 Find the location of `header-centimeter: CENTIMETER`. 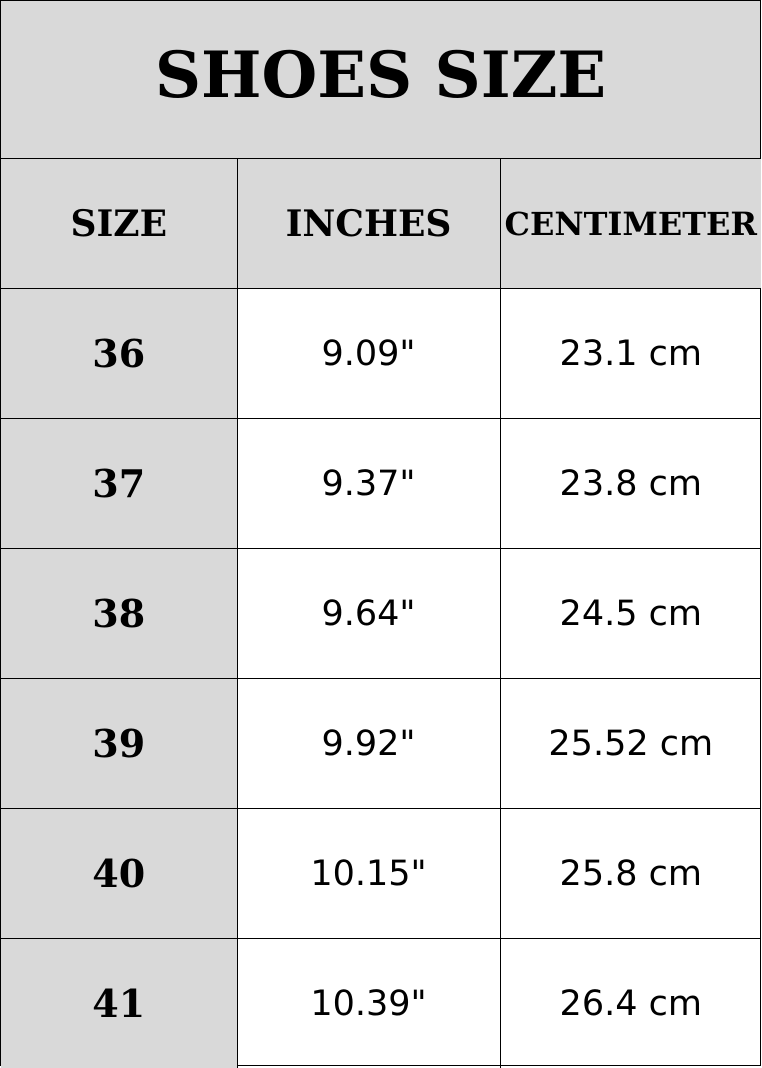

header-centimeter: CENTIMETER is located at coordinates (630, 224).